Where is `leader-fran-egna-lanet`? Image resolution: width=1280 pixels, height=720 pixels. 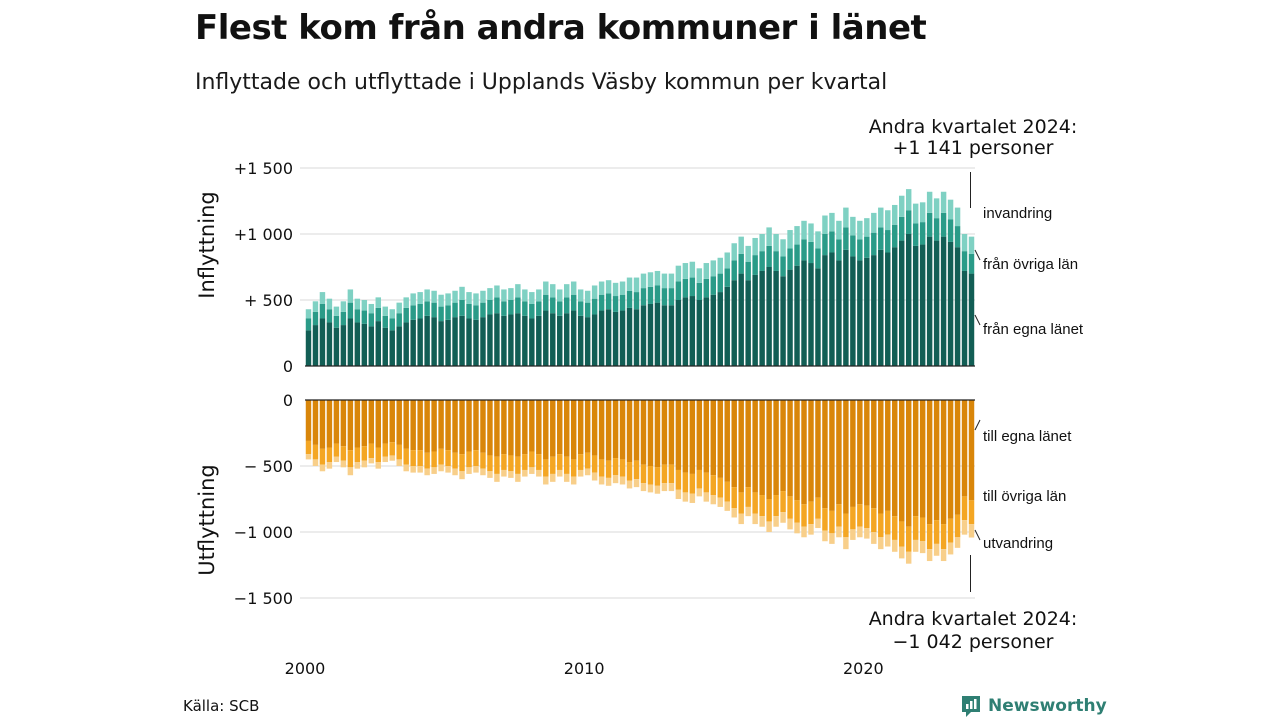
leader-fran-egna-lanet is located at coordinates (977, 320).